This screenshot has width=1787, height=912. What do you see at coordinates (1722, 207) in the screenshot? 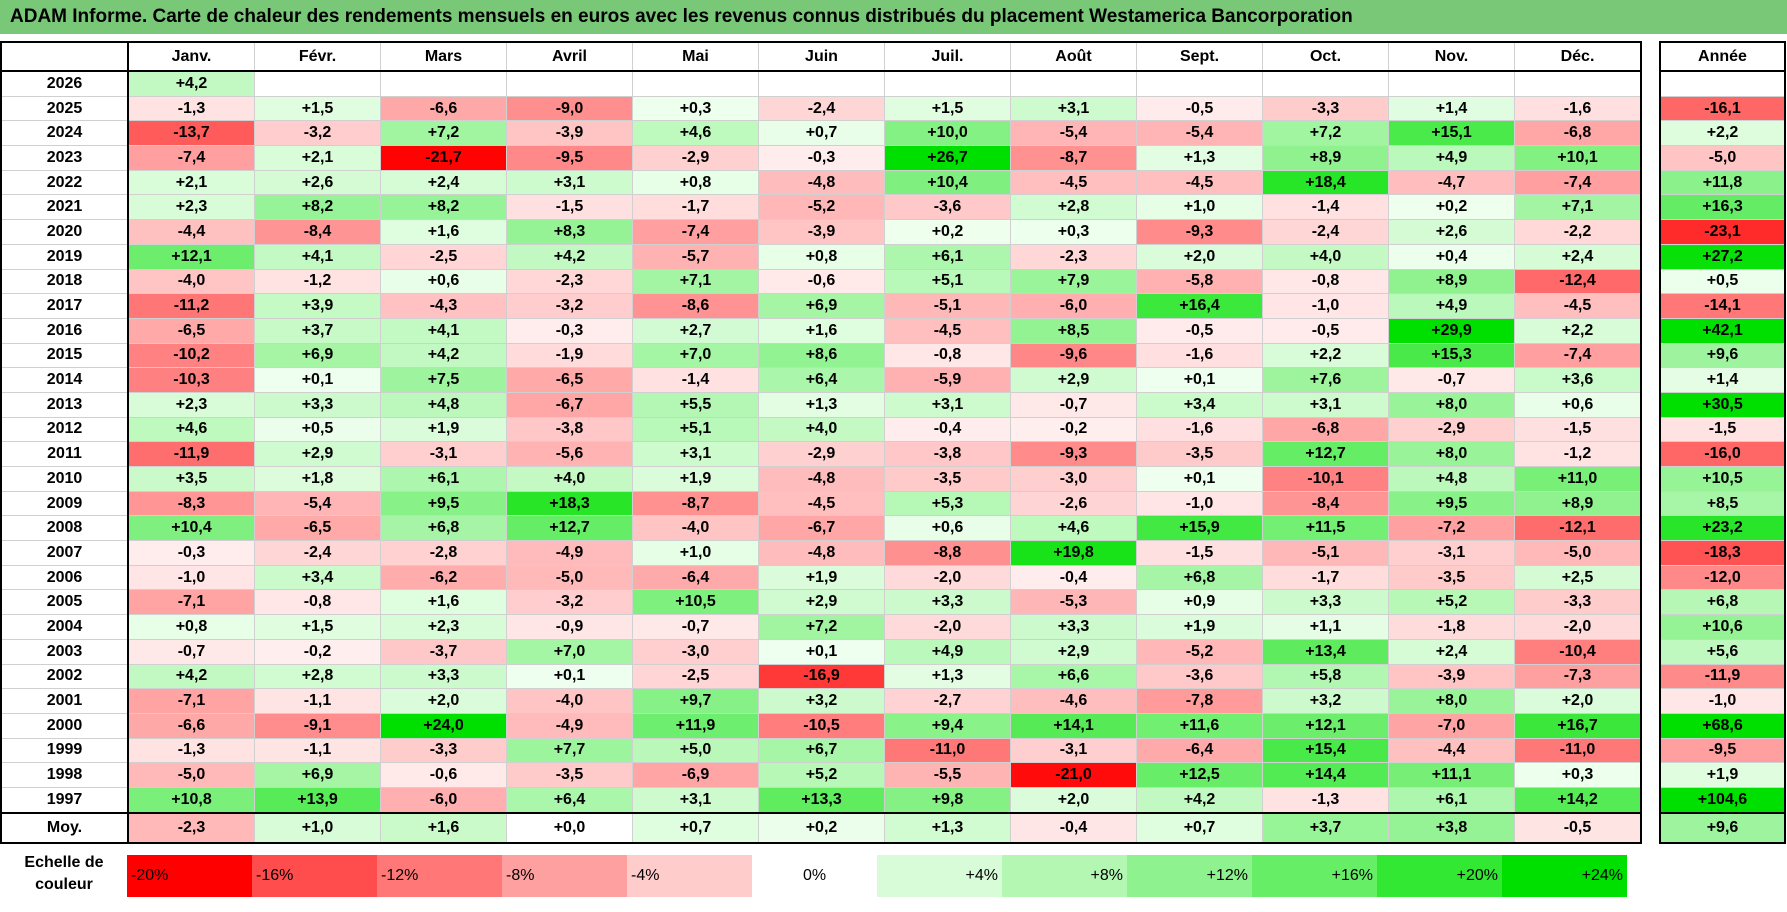
I see `annual-cell: +16,3` at bounding box center [1722, 207].